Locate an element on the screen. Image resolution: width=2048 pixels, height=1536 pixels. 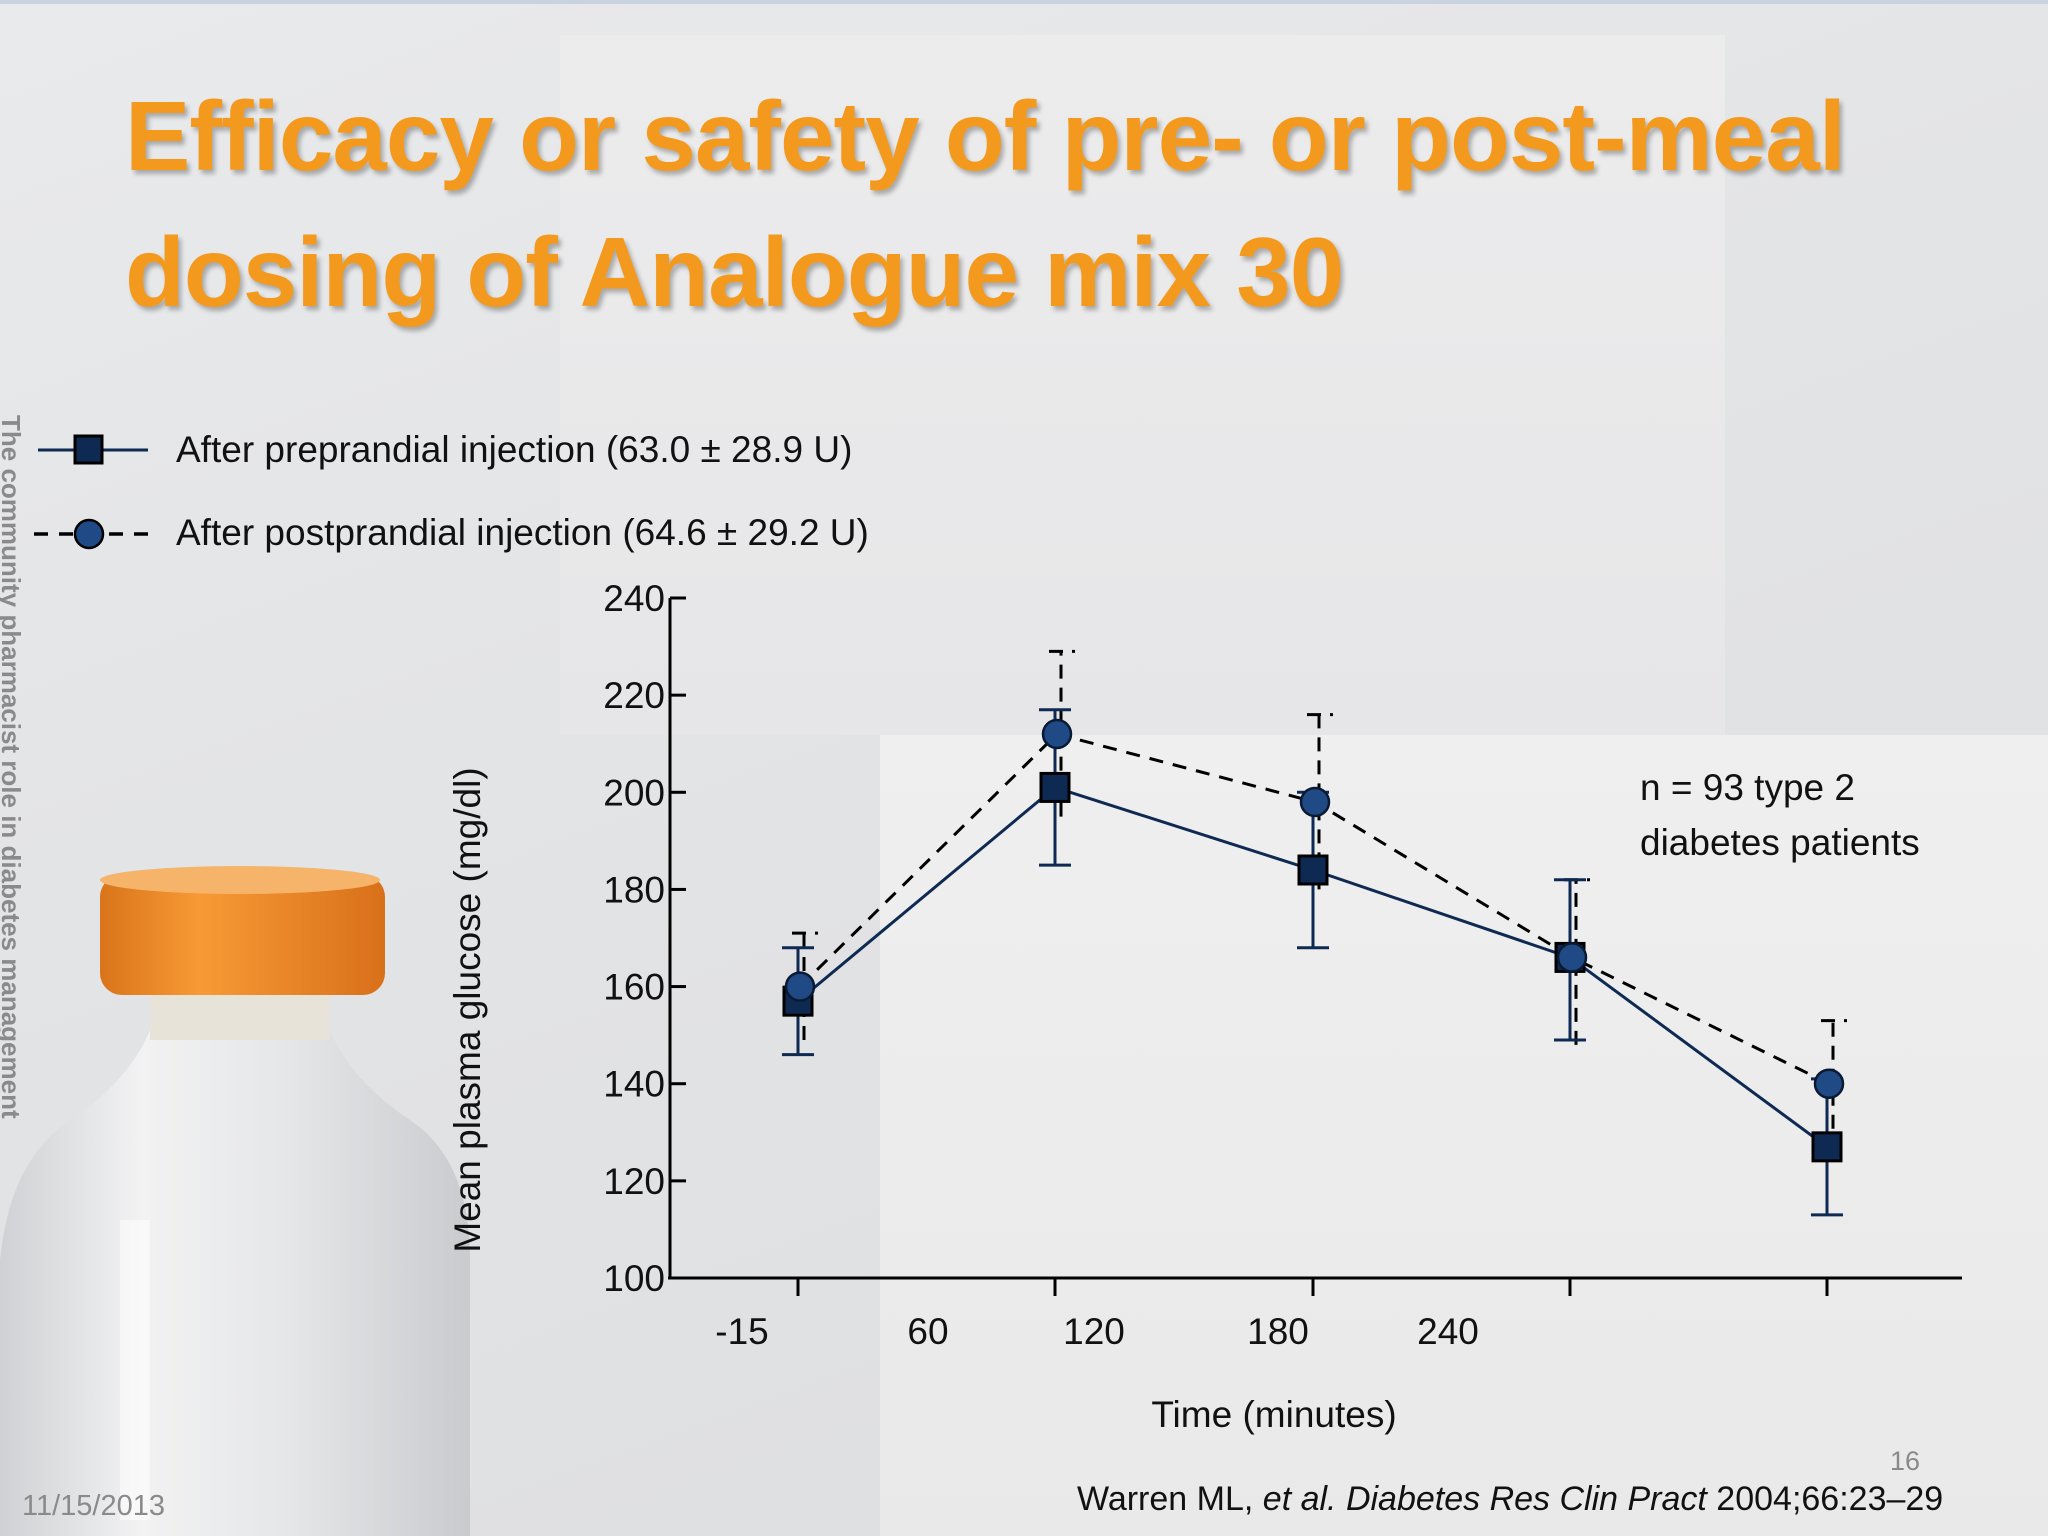
title-line-2: dosing of Analogue mix 30 is located at coordinates (734, 272).